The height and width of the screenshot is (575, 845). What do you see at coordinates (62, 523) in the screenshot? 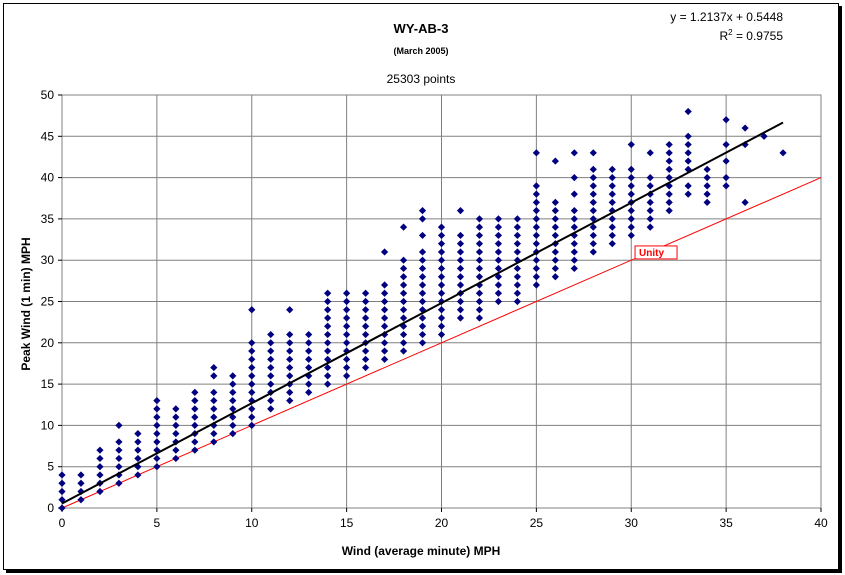
I see `x-tick-label: 0` at bounding box center [62, 523].